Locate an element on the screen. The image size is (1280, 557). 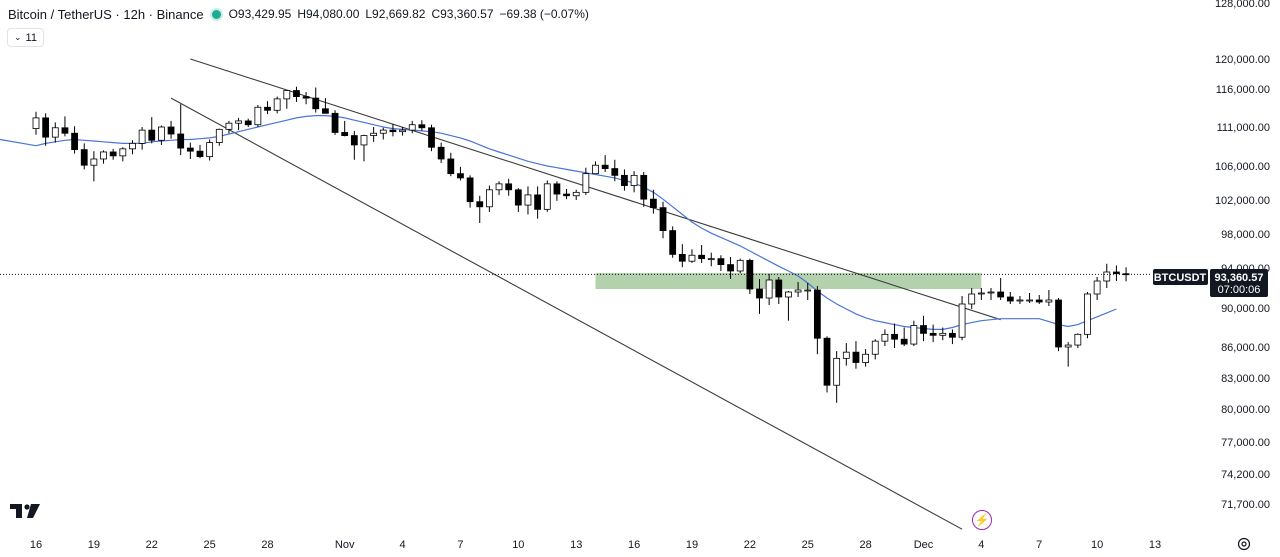
time-axis: 16 19 22 25 28 Nov 4 7 10 13 16 19 22 25 28 Dec 4 7 10 13 is located at coordinates (595, 545).